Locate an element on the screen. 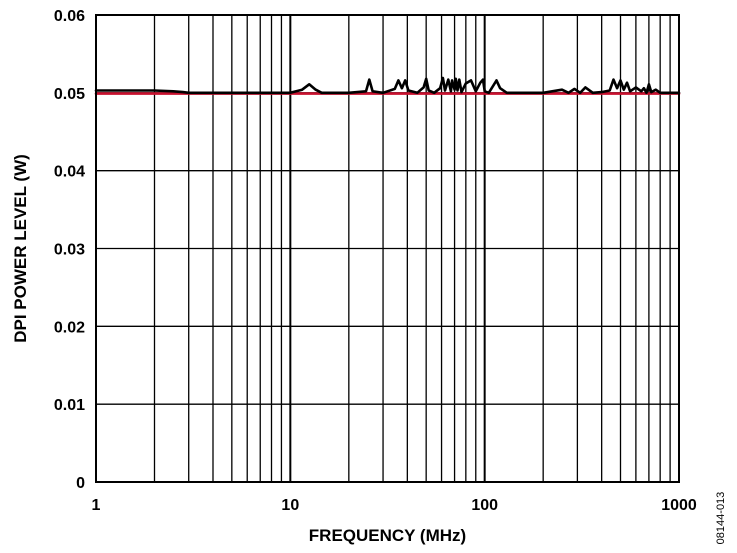 Image resolution: width=737 pixels, height=553 pixels. series-layer is located at coordinates (387, 85).